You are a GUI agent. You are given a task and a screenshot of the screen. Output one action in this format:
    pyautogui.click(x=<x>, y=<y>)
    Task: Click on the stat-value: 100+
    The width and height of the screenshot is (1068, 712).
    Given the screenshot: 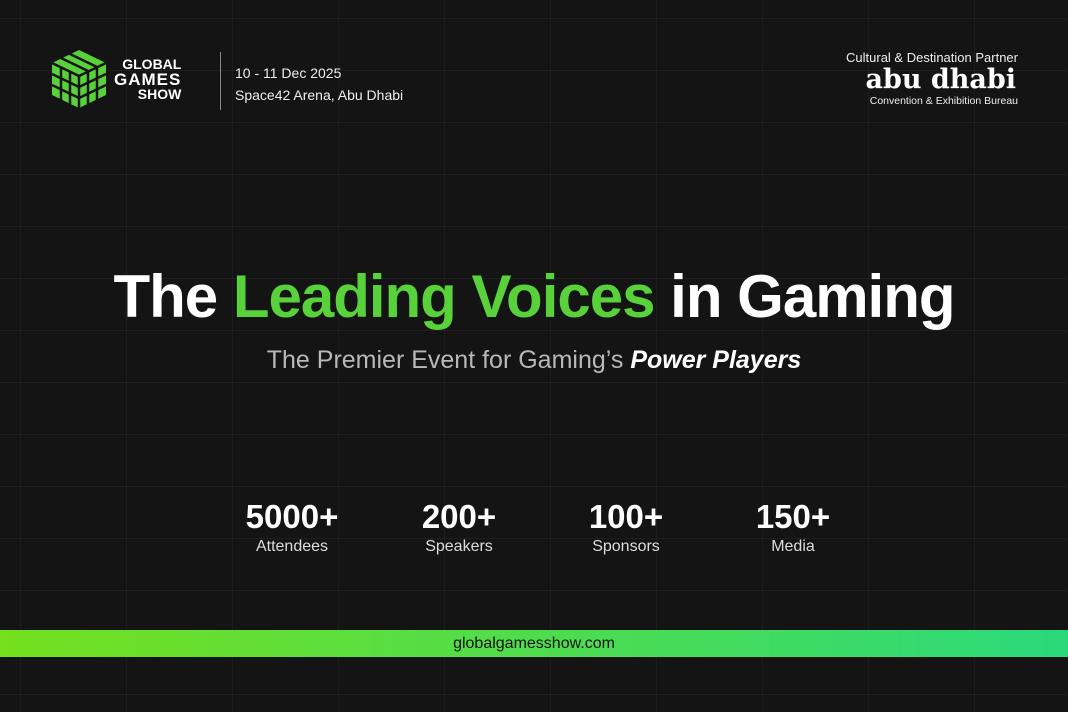 What is the action you would take?
    pyautogui.click(x=626, y=516)
    